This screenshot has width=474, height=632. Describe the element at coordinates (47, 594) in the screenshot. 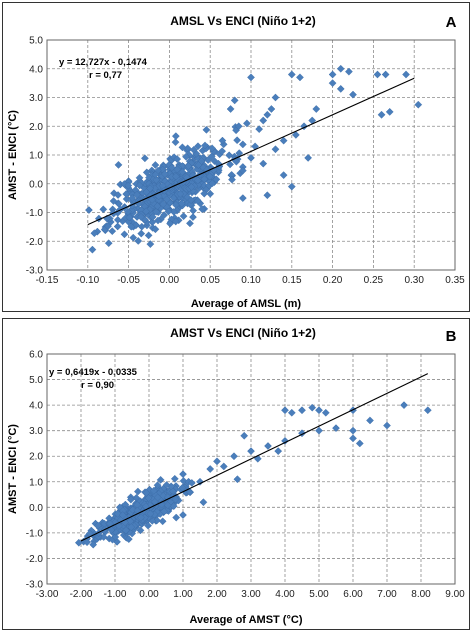

I see `x-tick-label: -3.00` at that location.